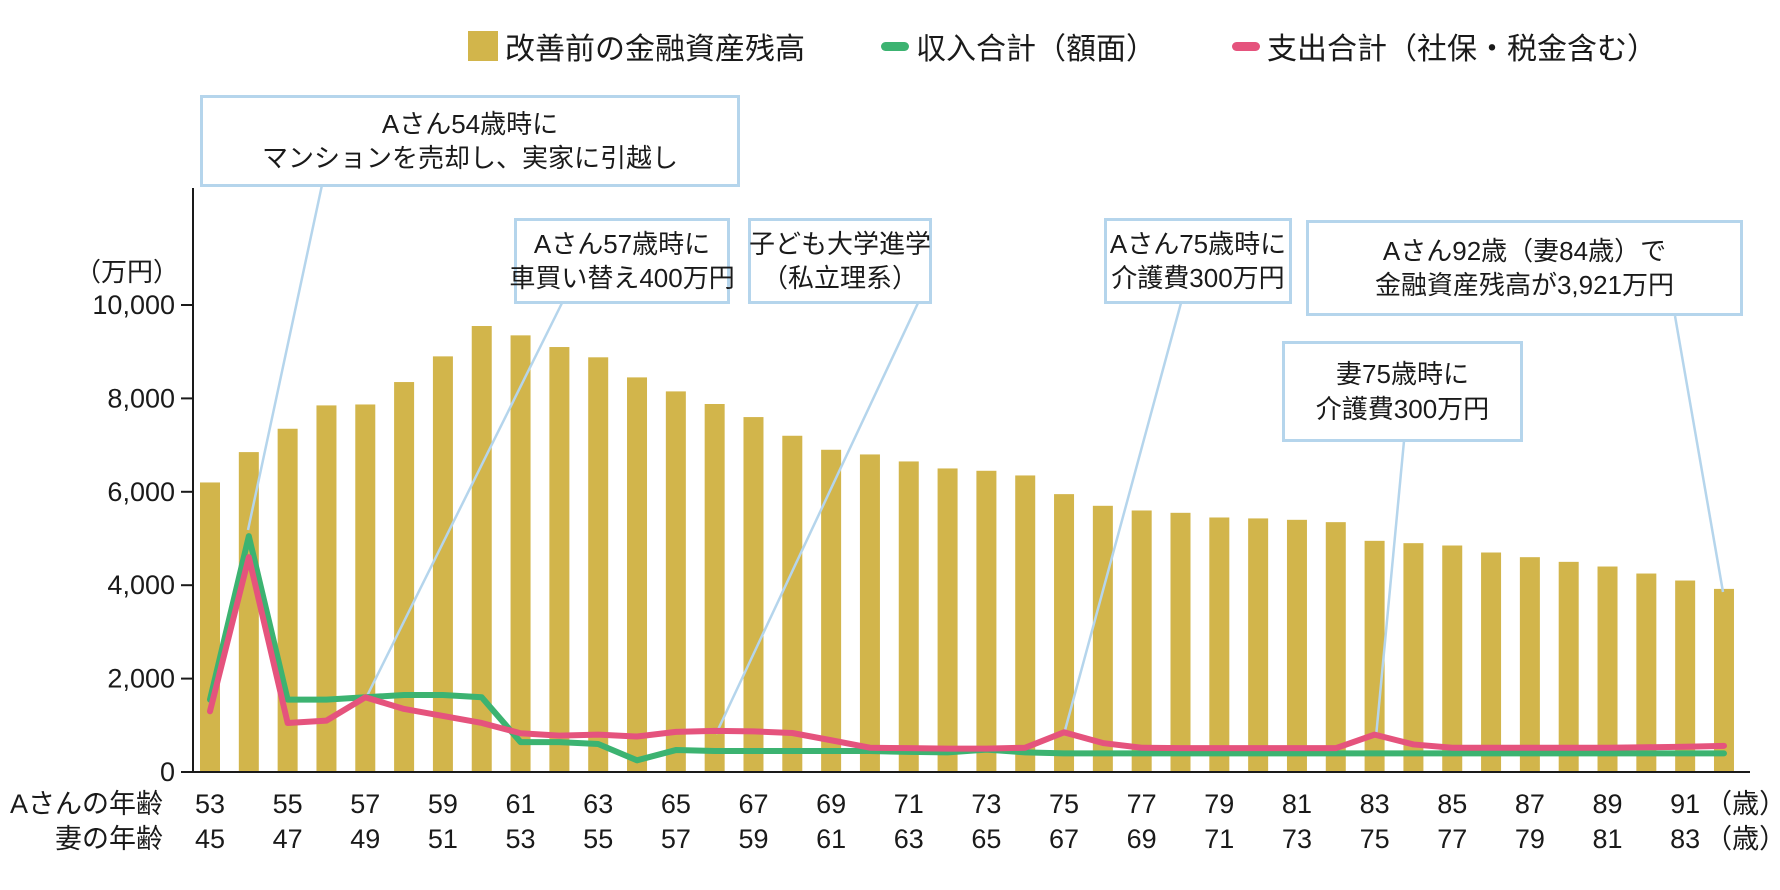  Describe the element at coordinates (622, 261) in the screenshot. I see `annotation-car-replacement: Aさん57歳時に 車買い替え400万円` at that location.